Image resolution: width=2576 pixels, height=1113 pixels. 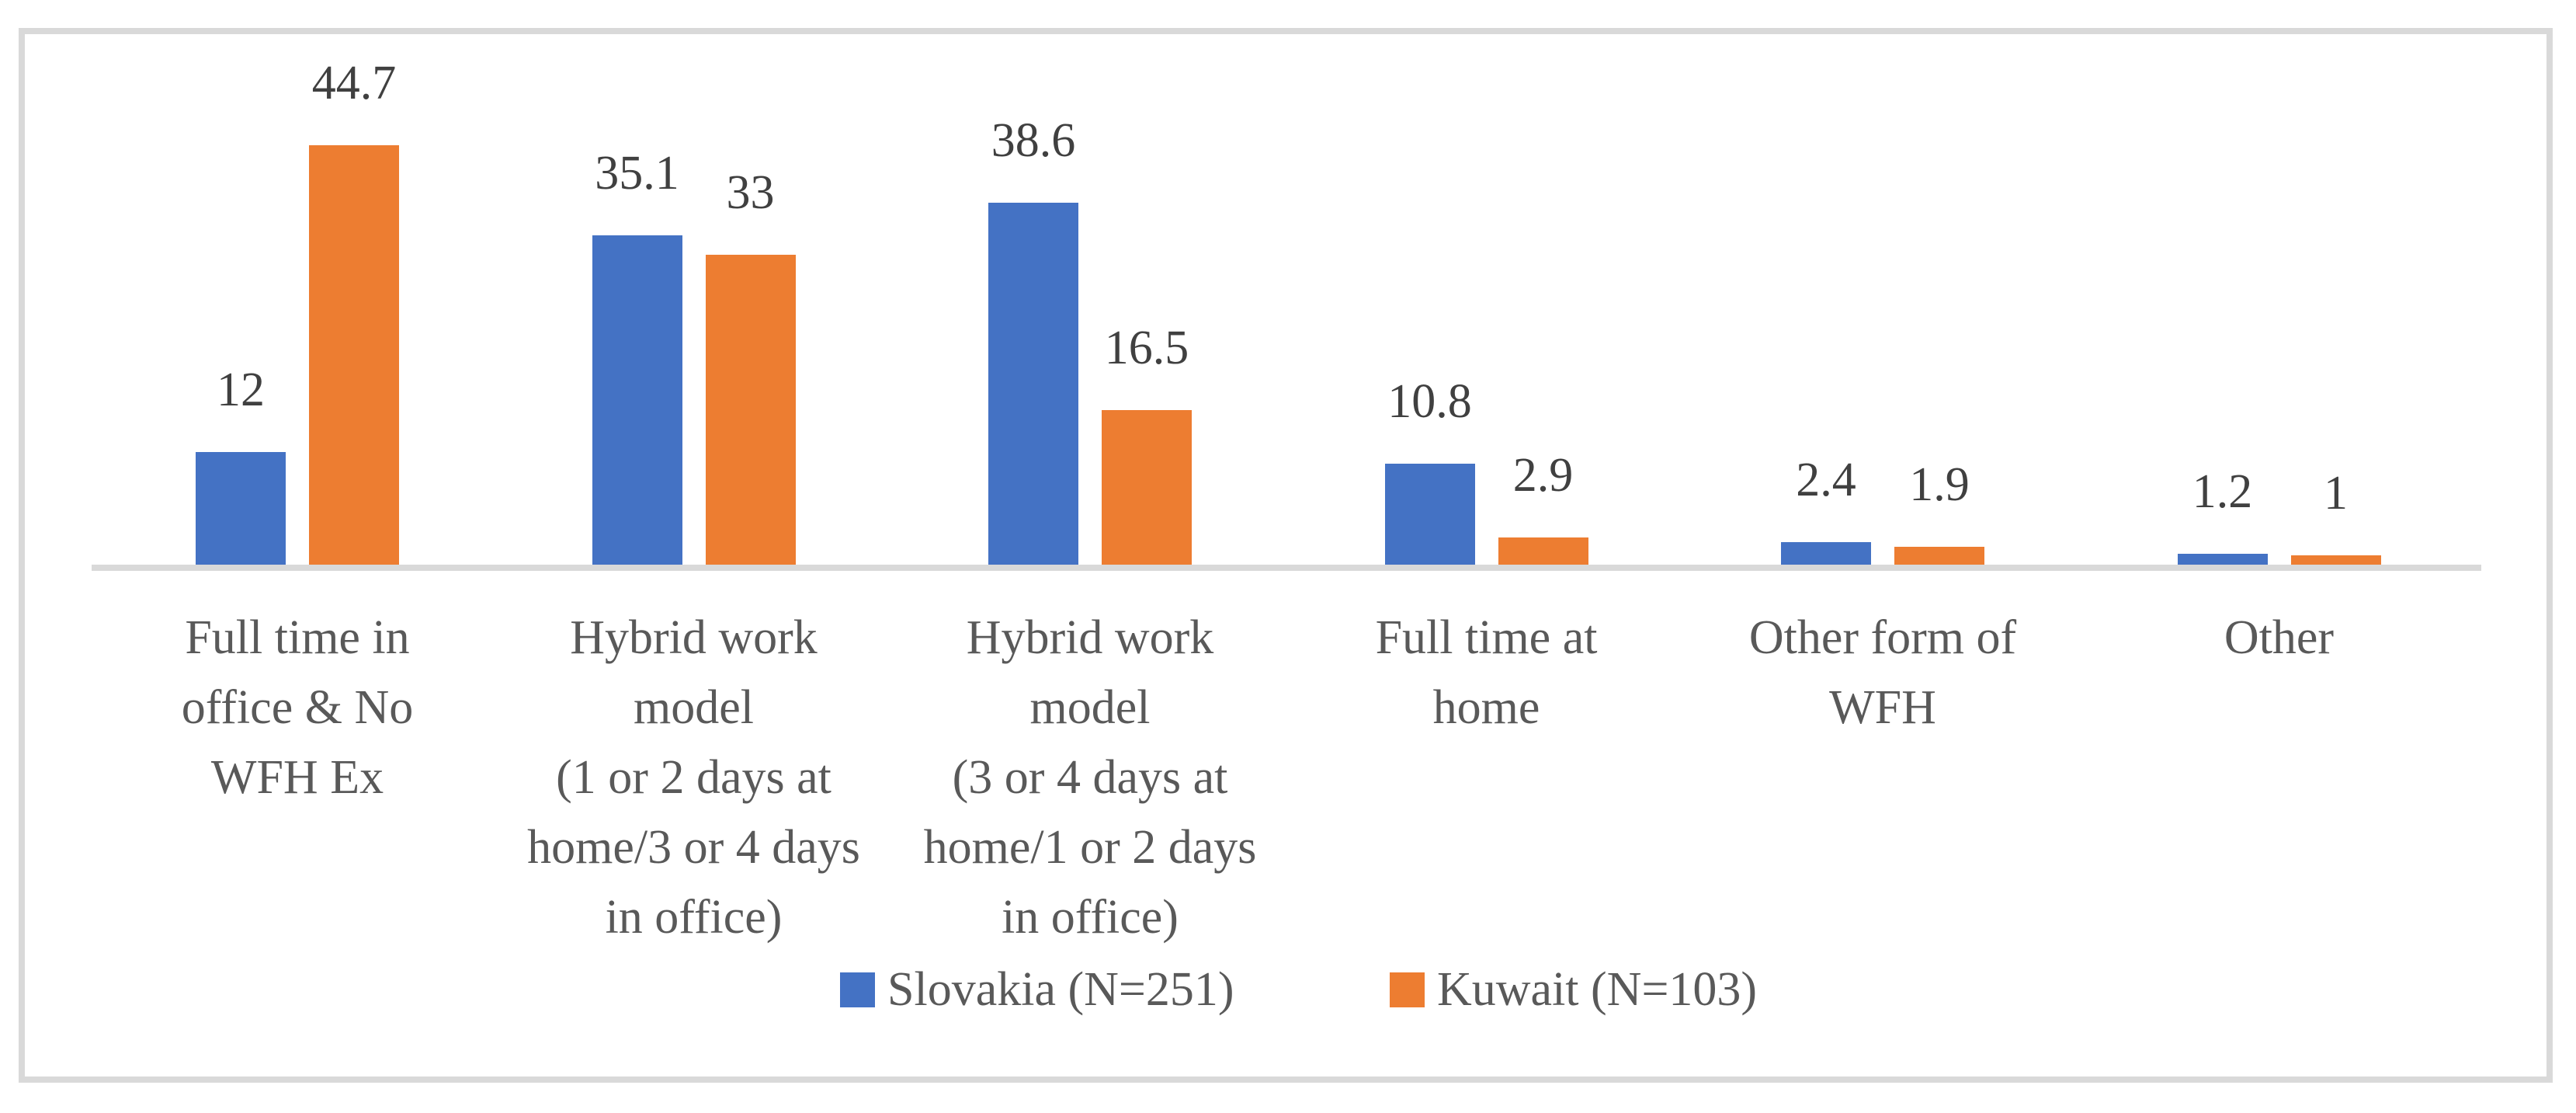 I want to click on x-axis-line, so click(x=1286, y=568).